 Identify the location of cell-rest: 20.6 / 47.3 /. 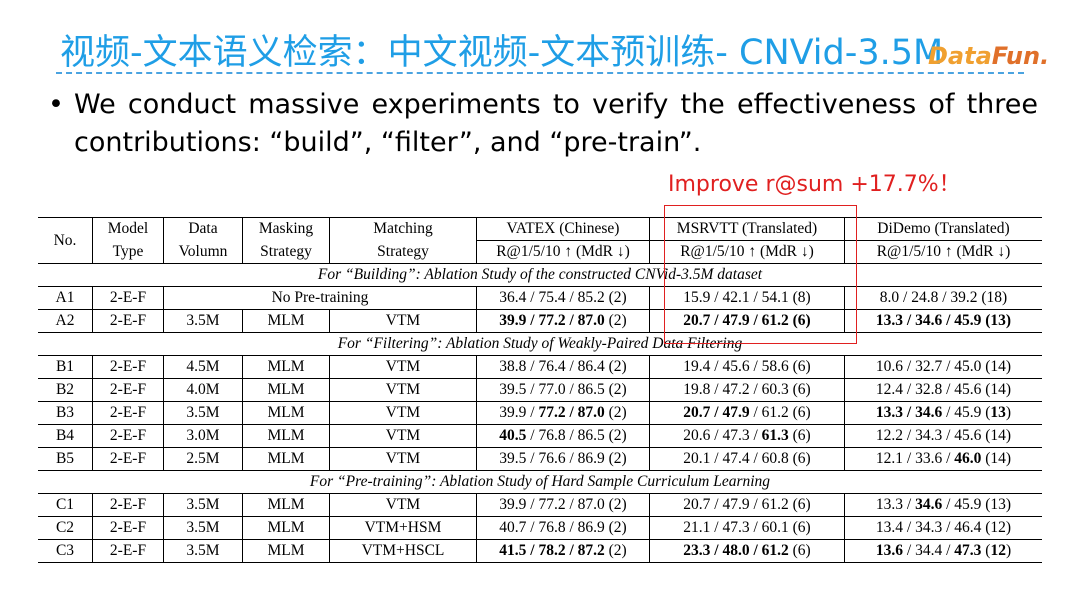
(722, 435).